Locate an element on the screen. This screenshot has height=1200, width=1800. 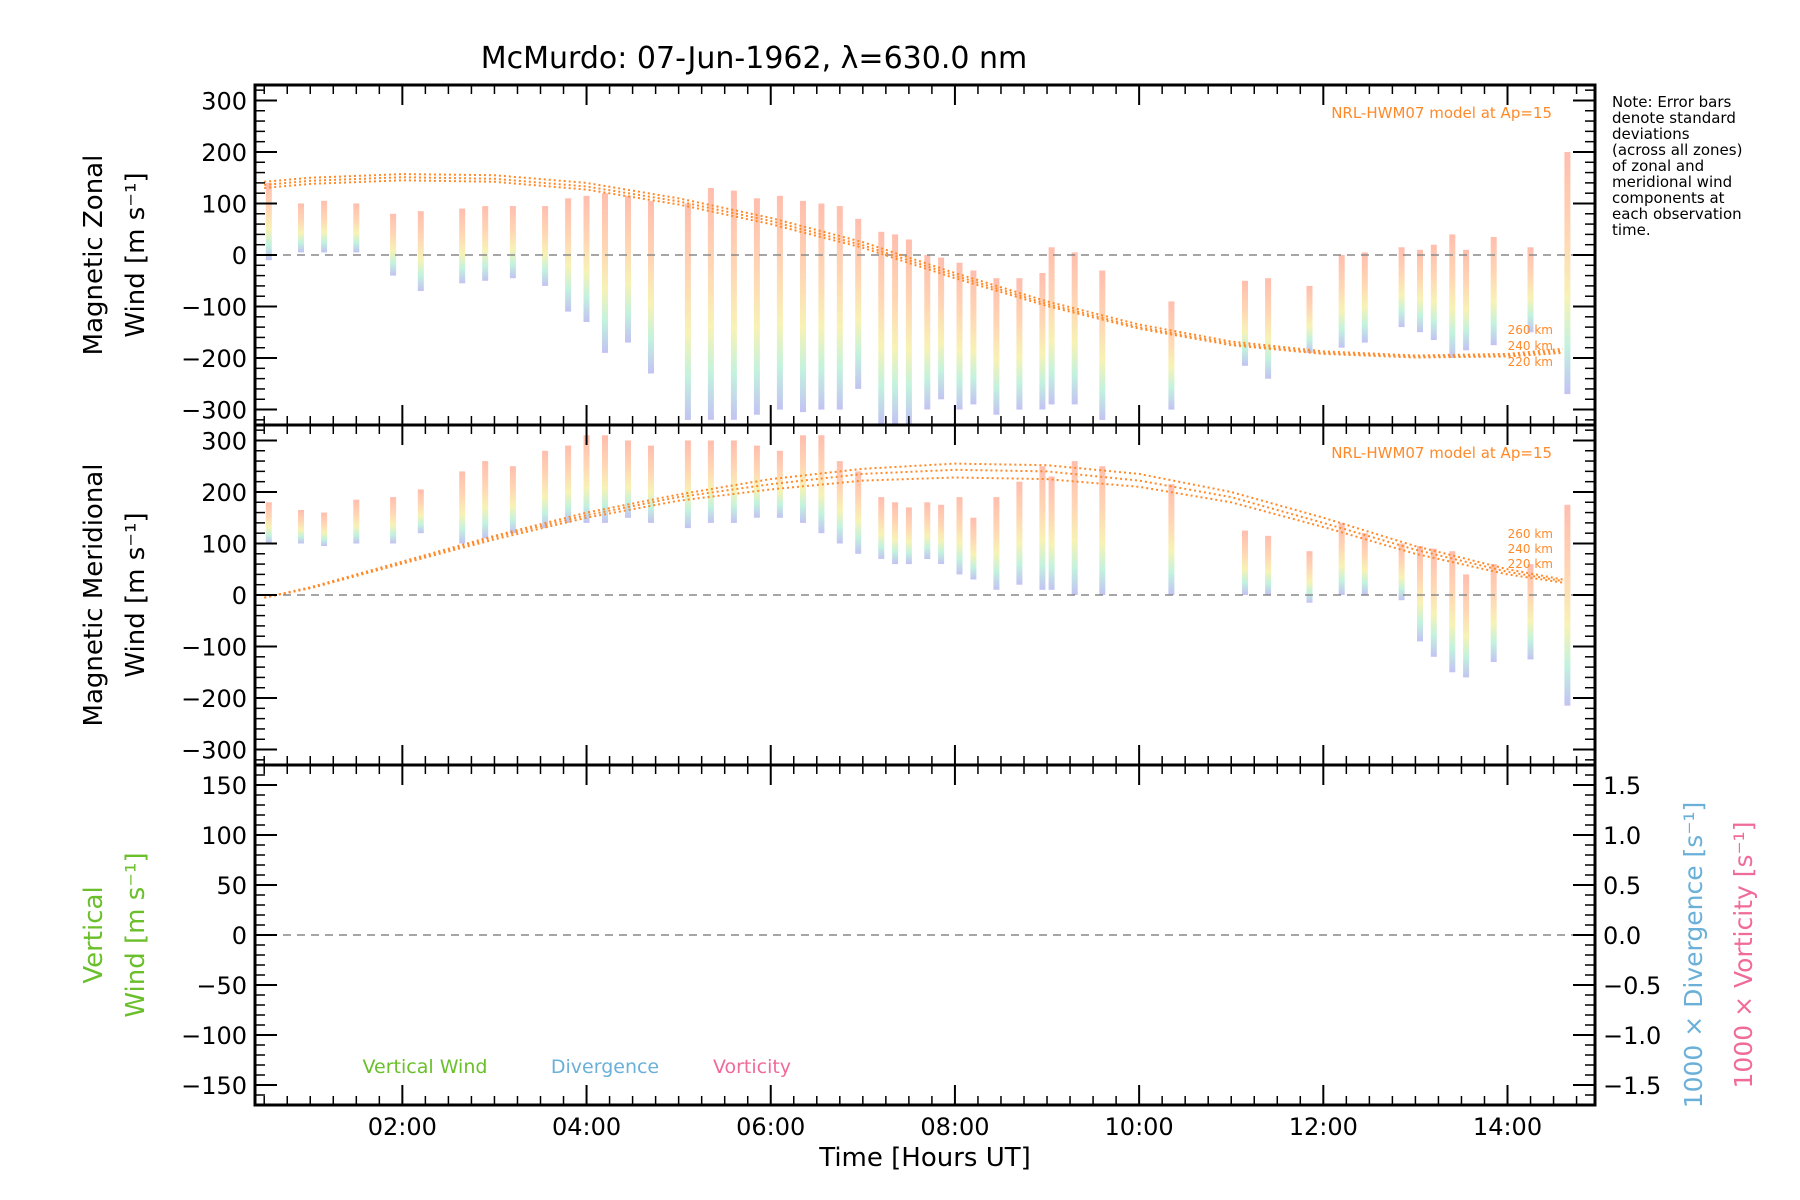
meridional-altitude-label: 260 km is located at coordinates (1530, 534).